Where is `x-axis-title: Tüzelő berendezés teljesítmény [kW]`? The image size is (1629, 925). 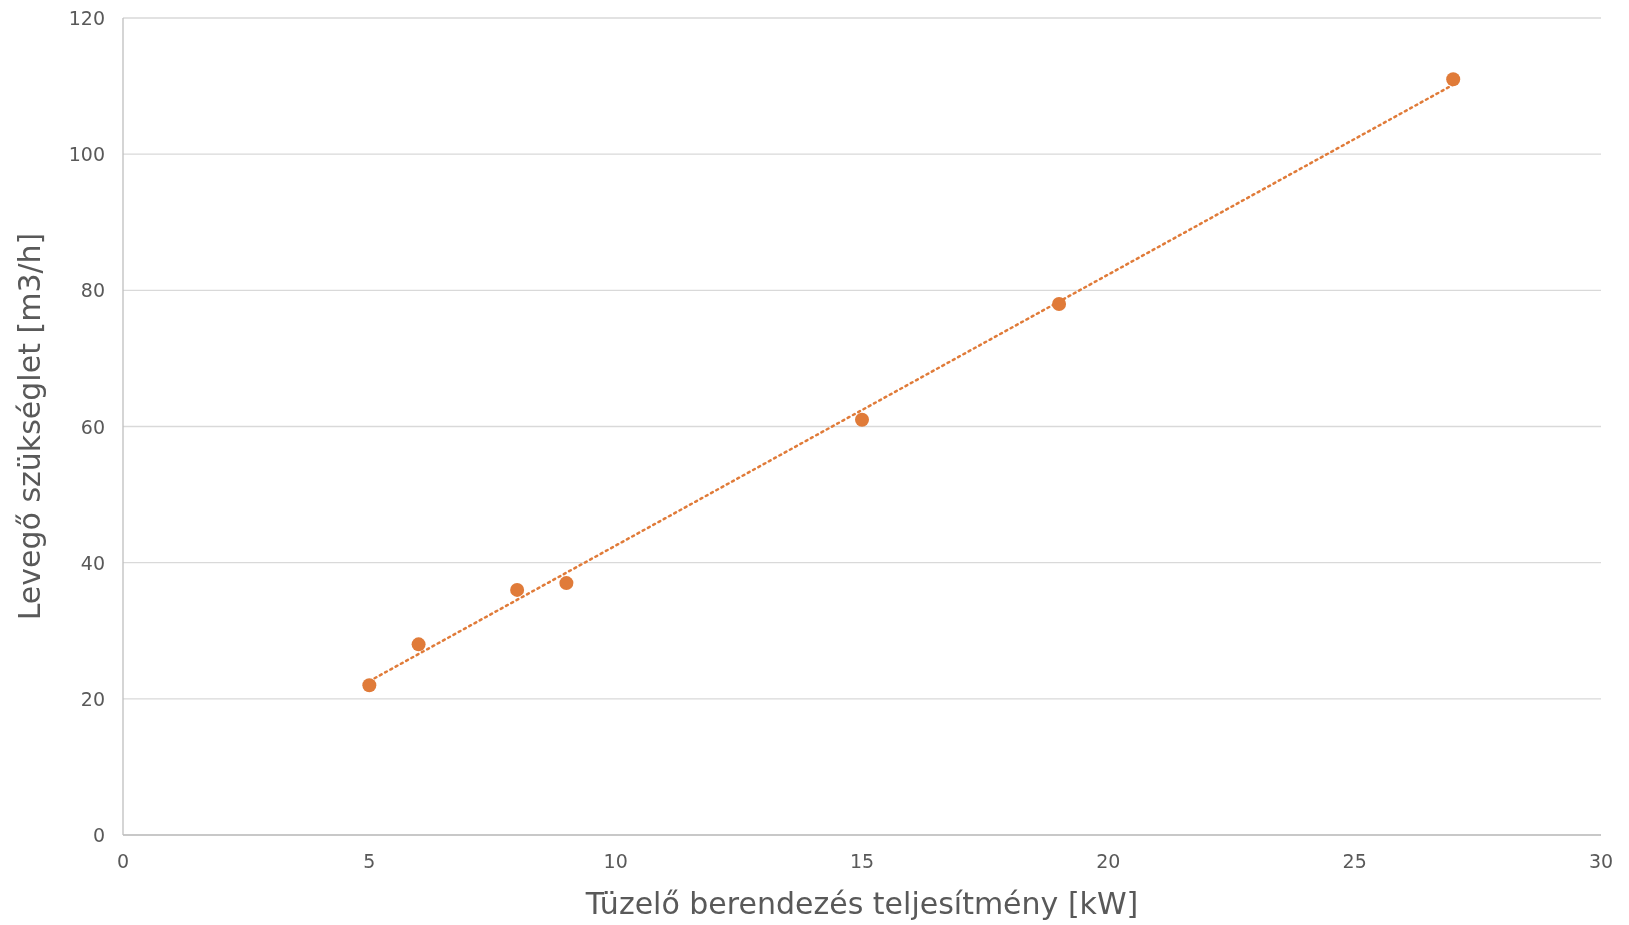
x-axis-title: Tüzelő berendezés teljesítmény [kW] is located at coordinates (861, 903).